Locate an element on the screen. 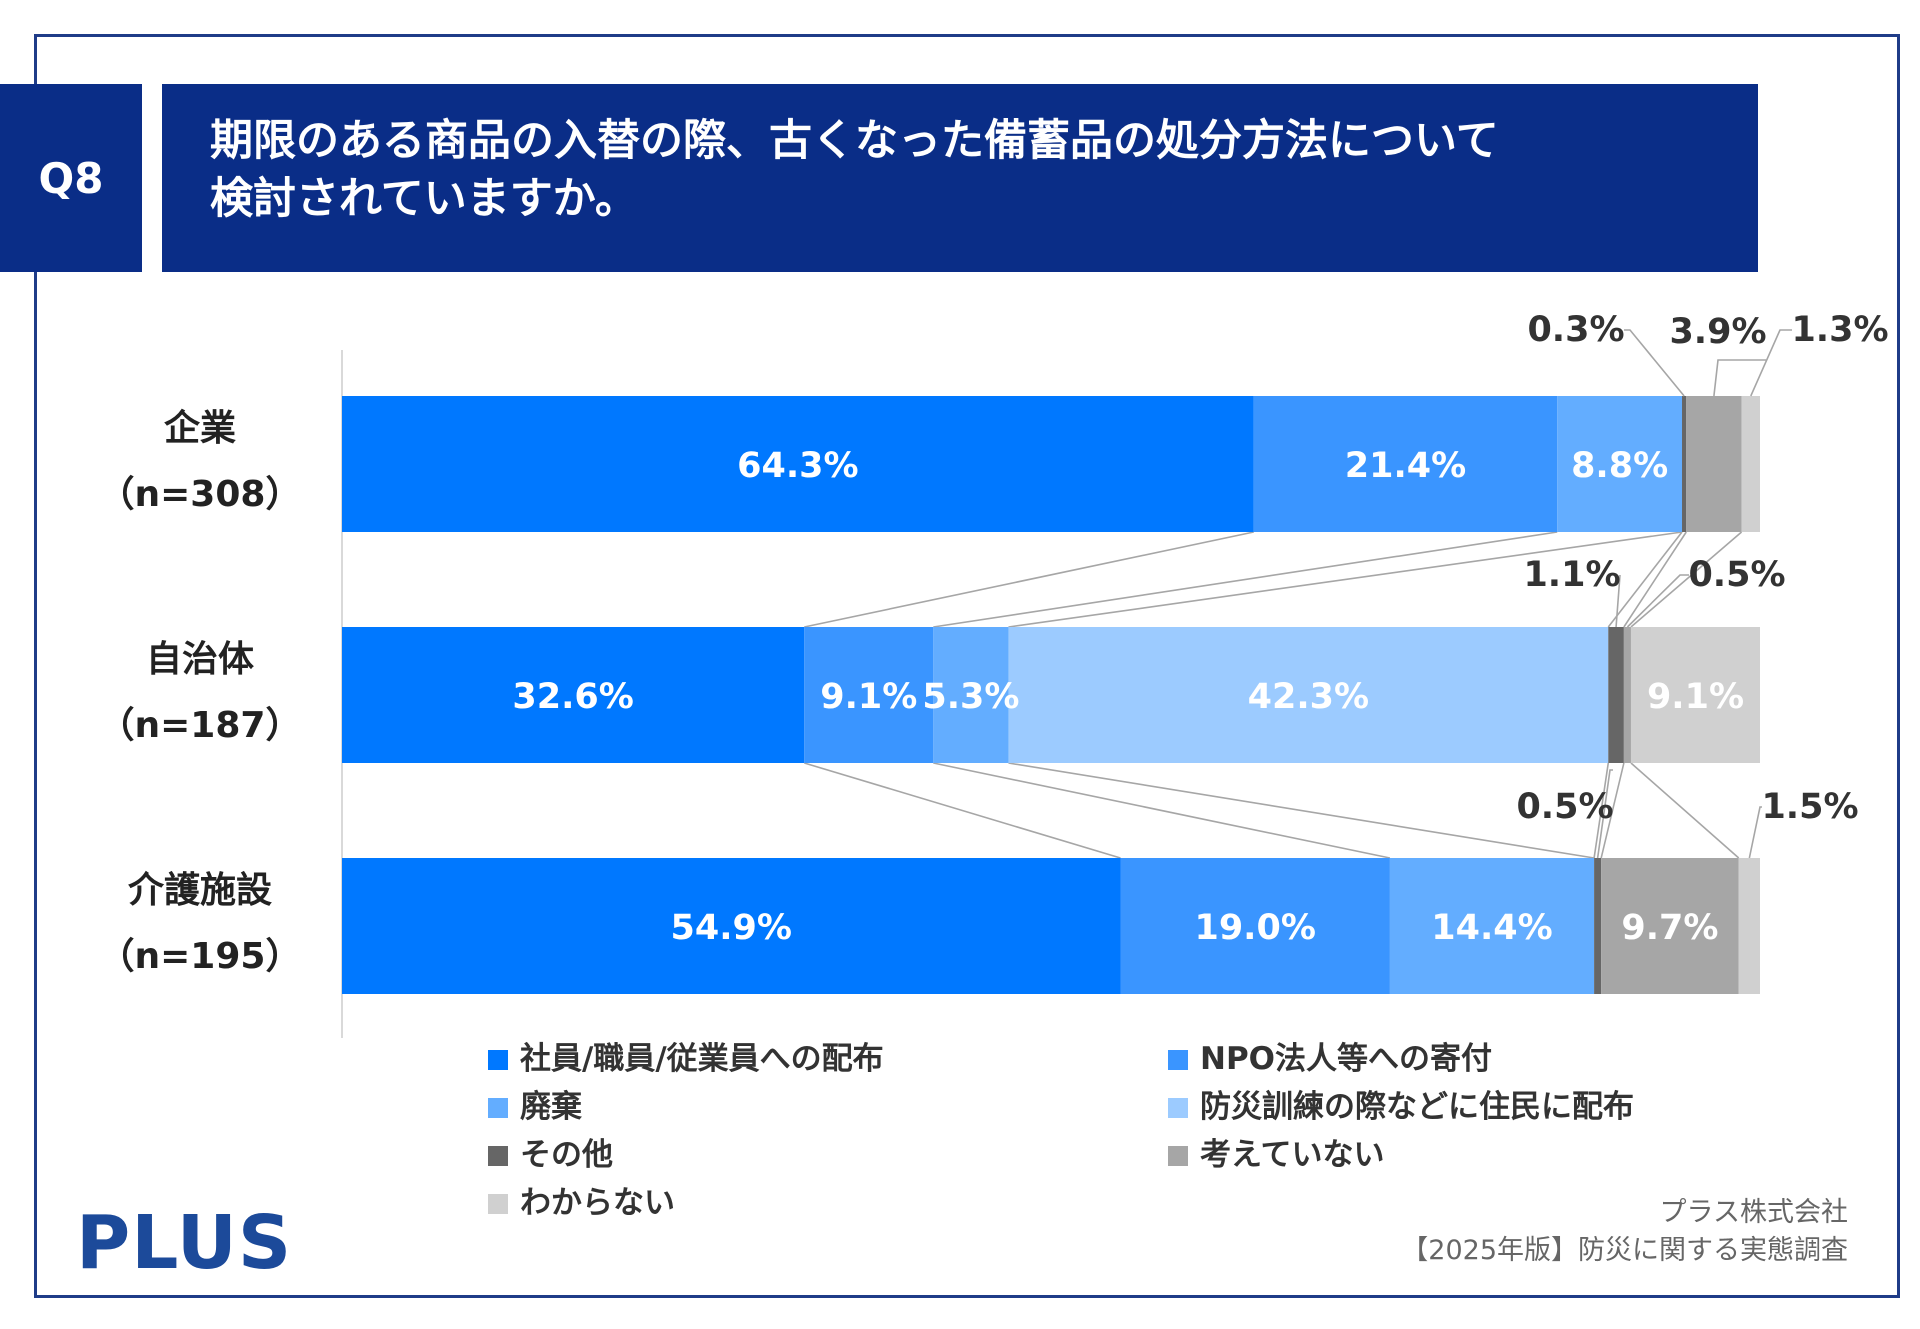 The image size is (1920, 1329). source-note: プラス株式会社 【2025年版】防災に関する実態調査 is located at coordinates (1624, 1232).